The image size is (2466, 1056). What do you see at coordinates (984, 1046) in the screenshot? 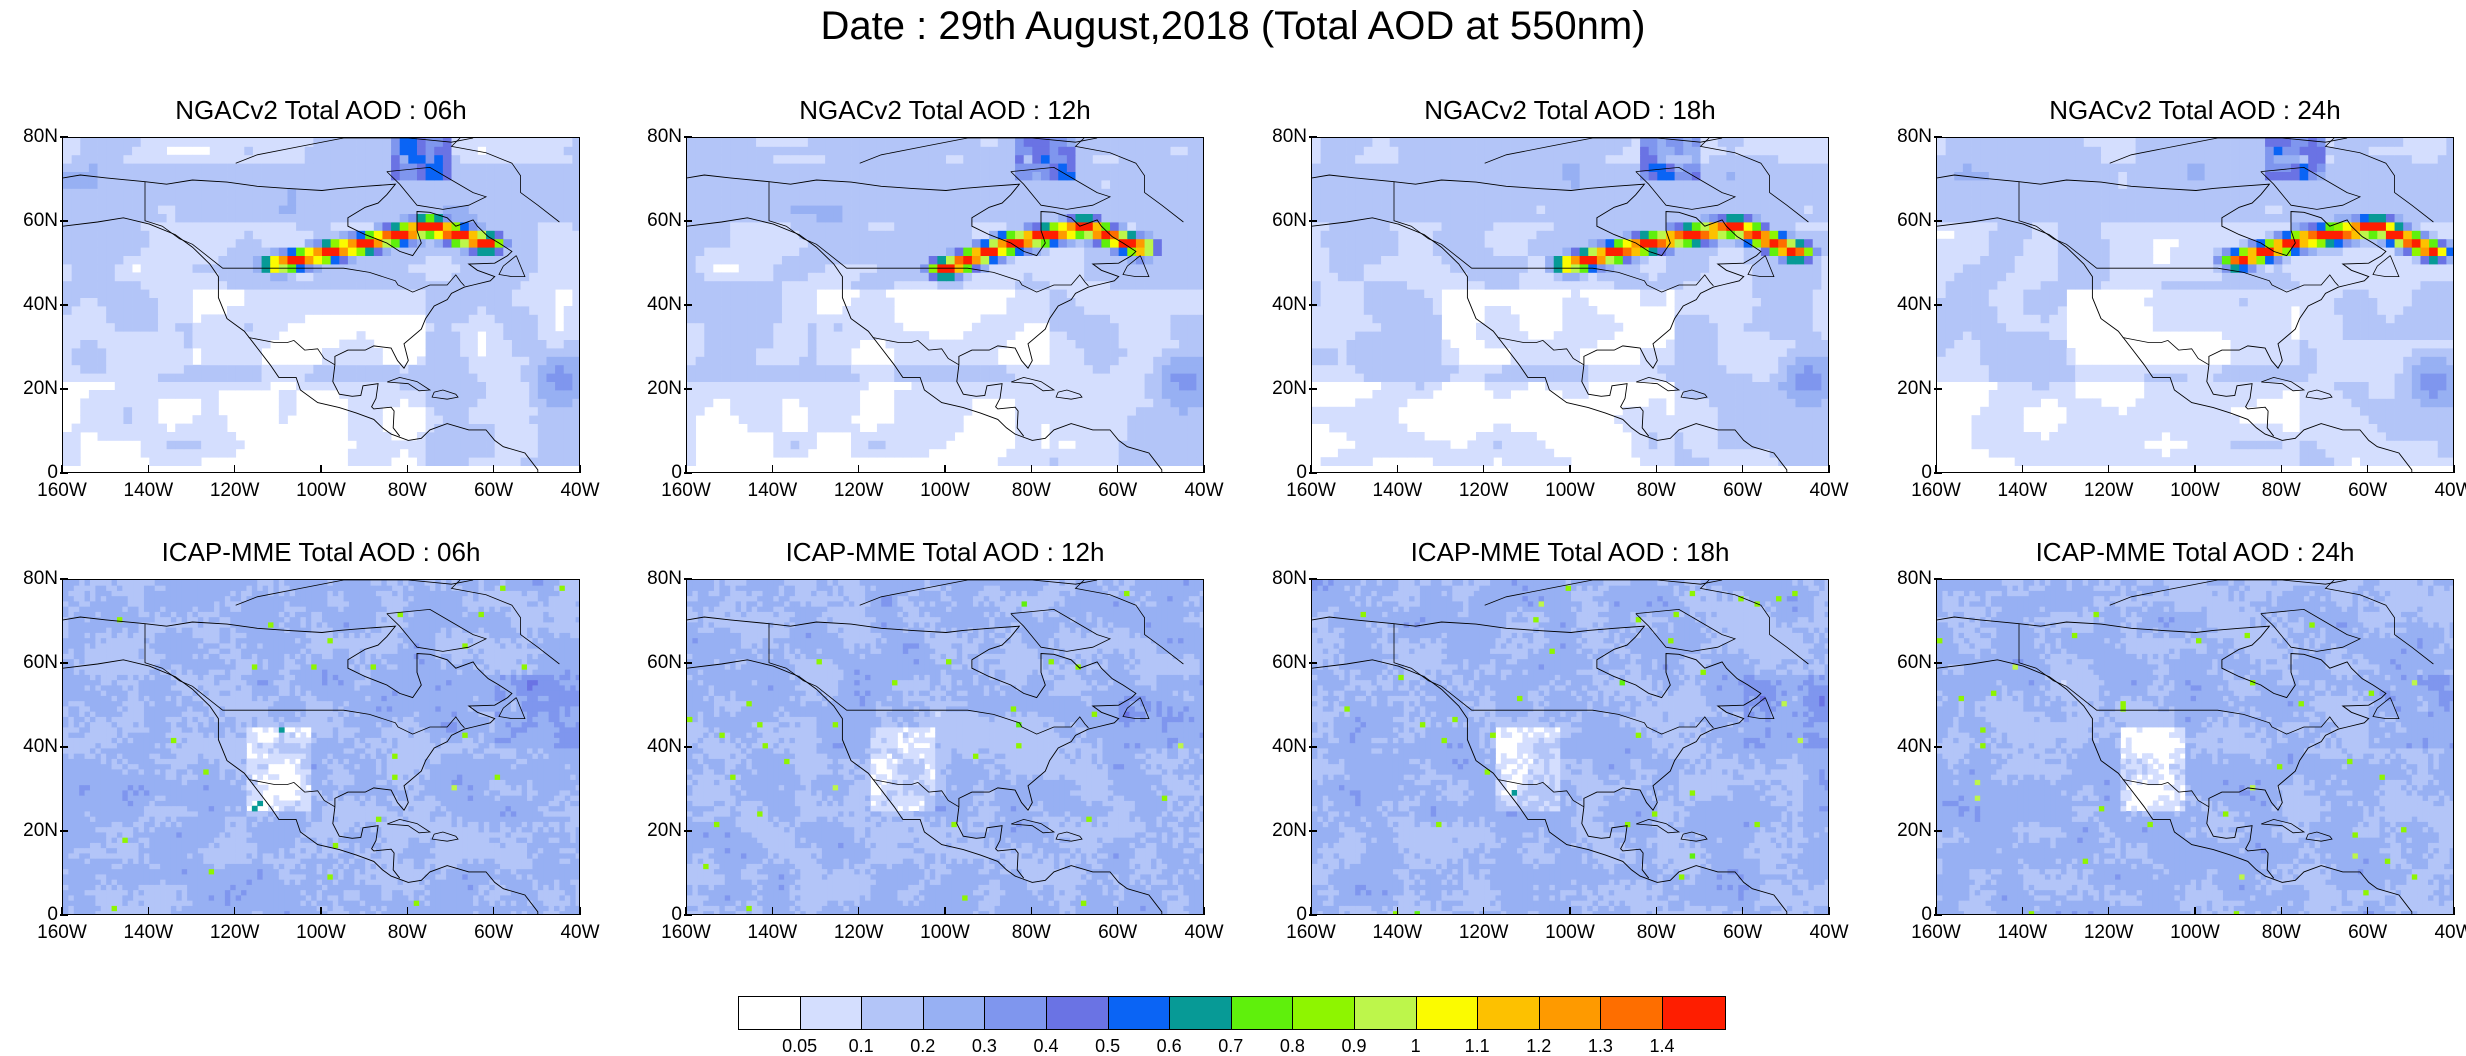
I see `colorbar-label: 0.3` at bounding box center [984, 1046].